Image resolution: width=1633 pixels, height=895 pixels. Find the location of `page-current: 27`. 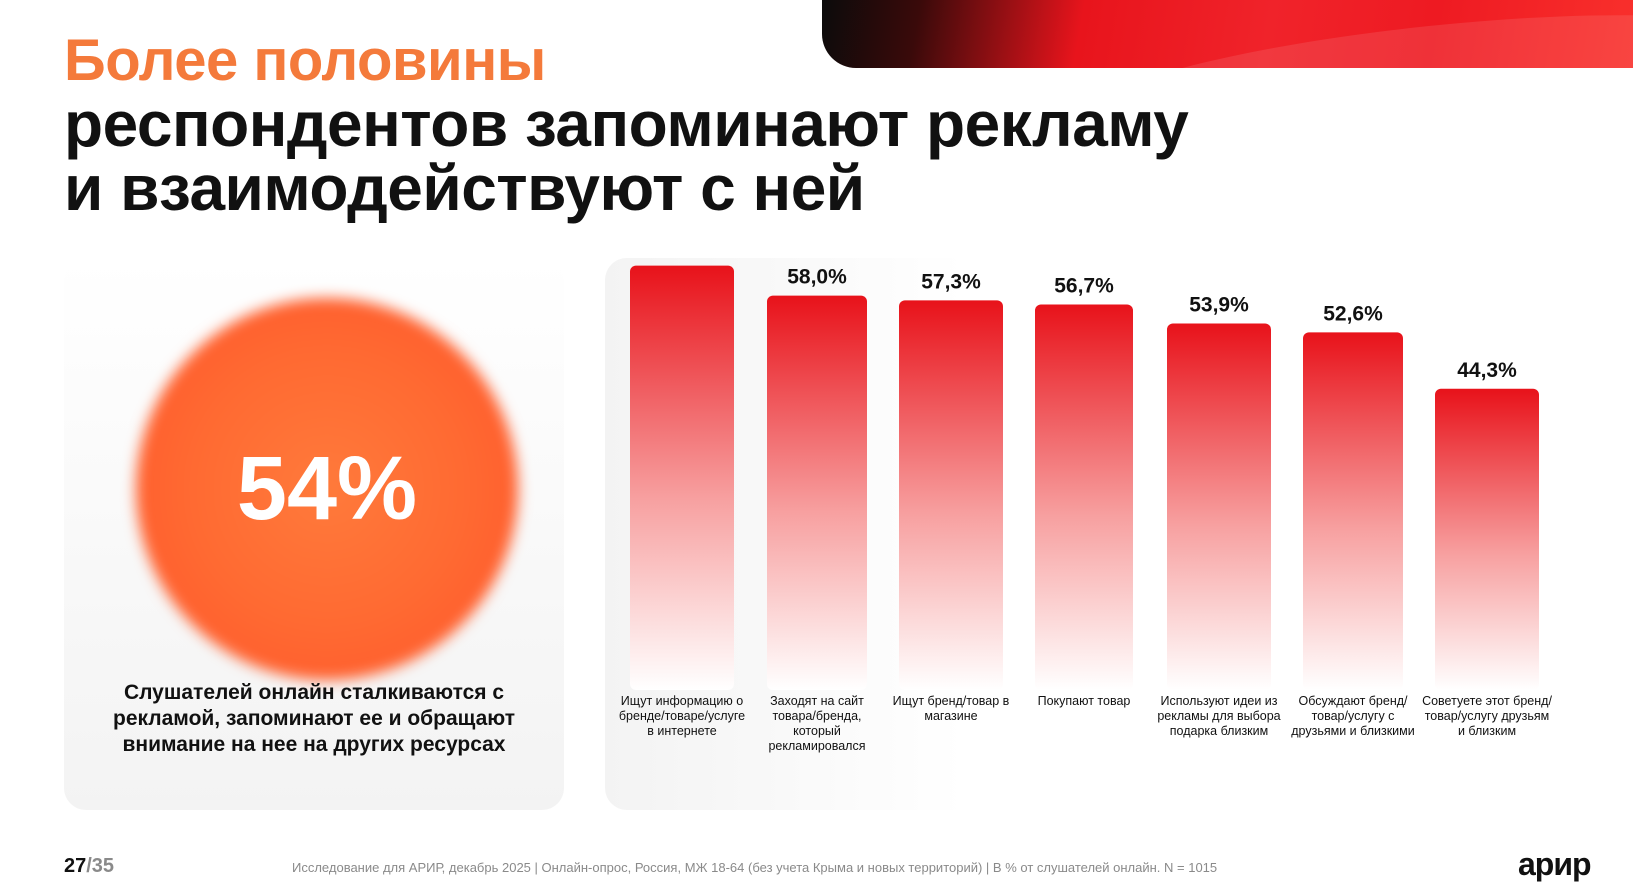

page-current: 27 is located at coordinates (75, 866).